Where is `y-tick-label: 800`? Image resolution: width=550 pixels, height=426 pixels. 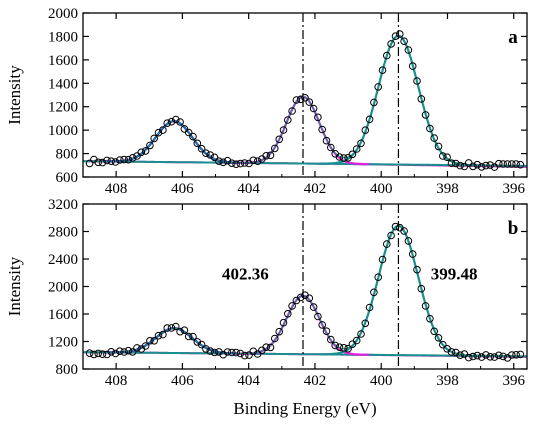
y-tick-label: 800 is located at coordinates (67, 370).